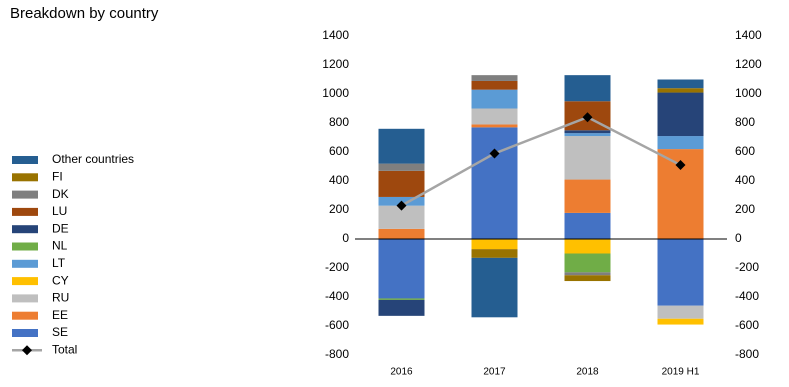 This screenshot has height=387, width=789. Describe the element at coordinates (339, 209) in the screenshot. I see `y-tick-label: 200` at that location.